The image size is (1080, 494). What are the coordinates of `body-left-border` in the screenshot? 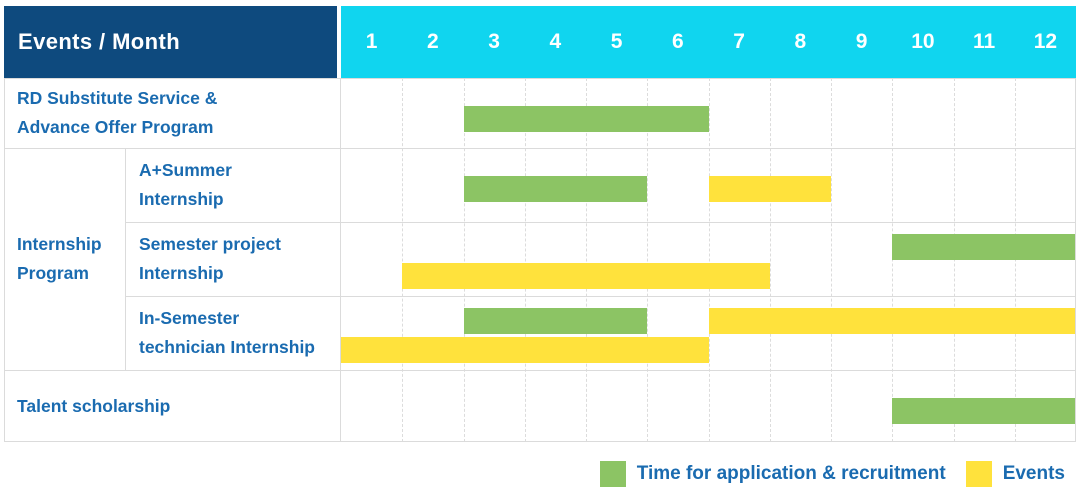 It's located at (4, 260).